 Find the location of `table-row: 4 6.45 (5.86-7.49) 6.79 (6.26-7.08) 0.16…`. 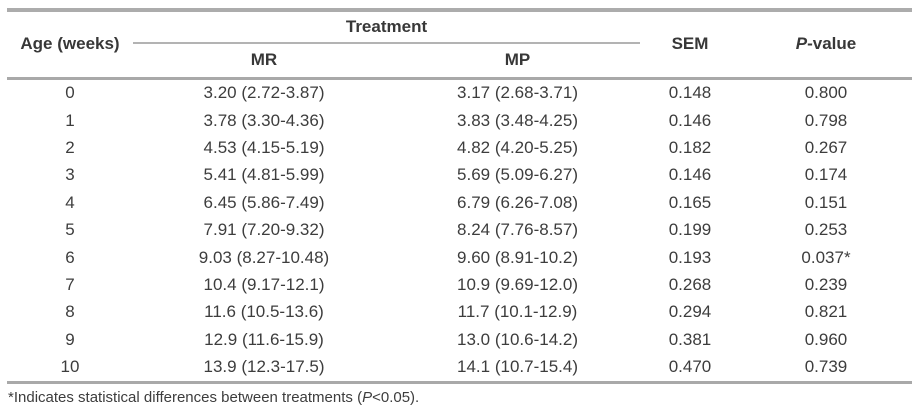

table-row: 4 6.45 (5.86-7.49) 6.79 (6.26-7.08) 0.16… is located at coordinates (459, 202).